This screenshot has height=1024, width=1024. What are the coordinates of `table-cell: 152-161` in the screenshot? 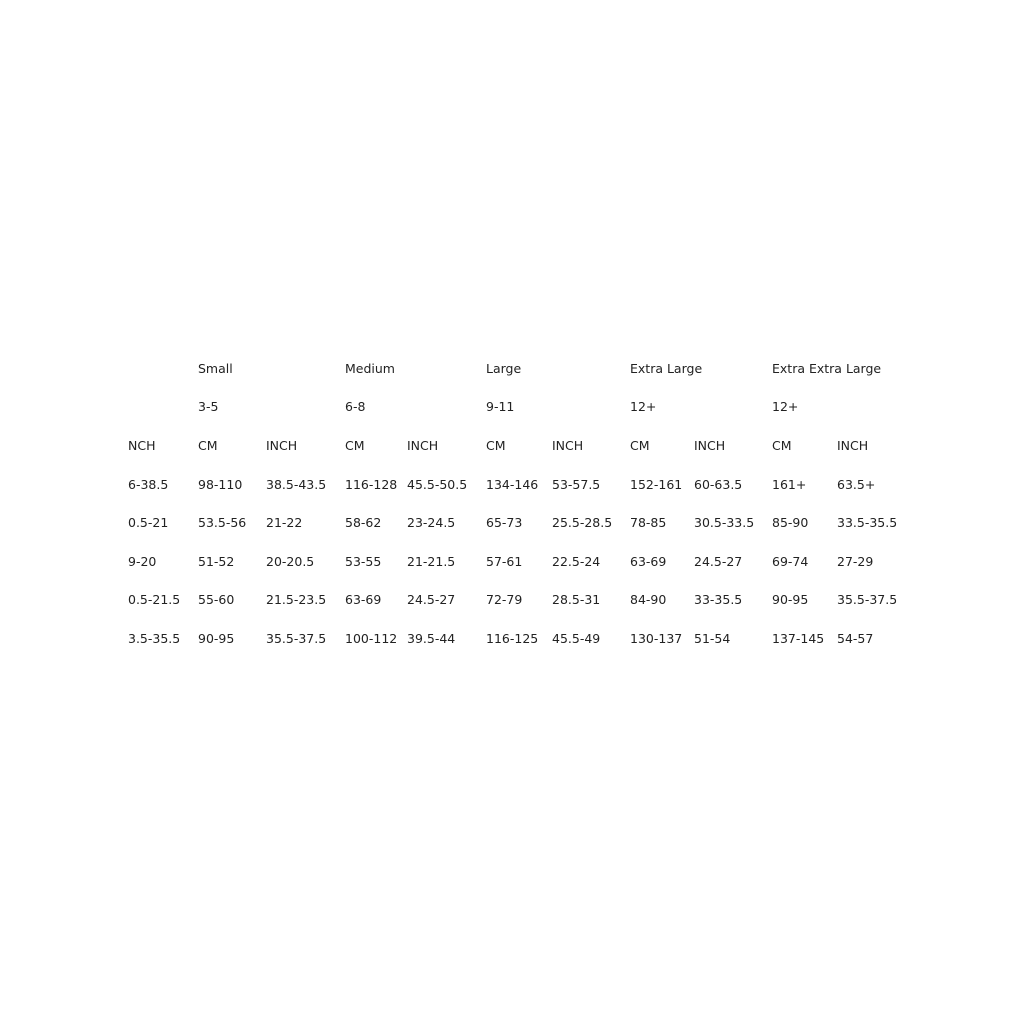 It's located at (656, 484).